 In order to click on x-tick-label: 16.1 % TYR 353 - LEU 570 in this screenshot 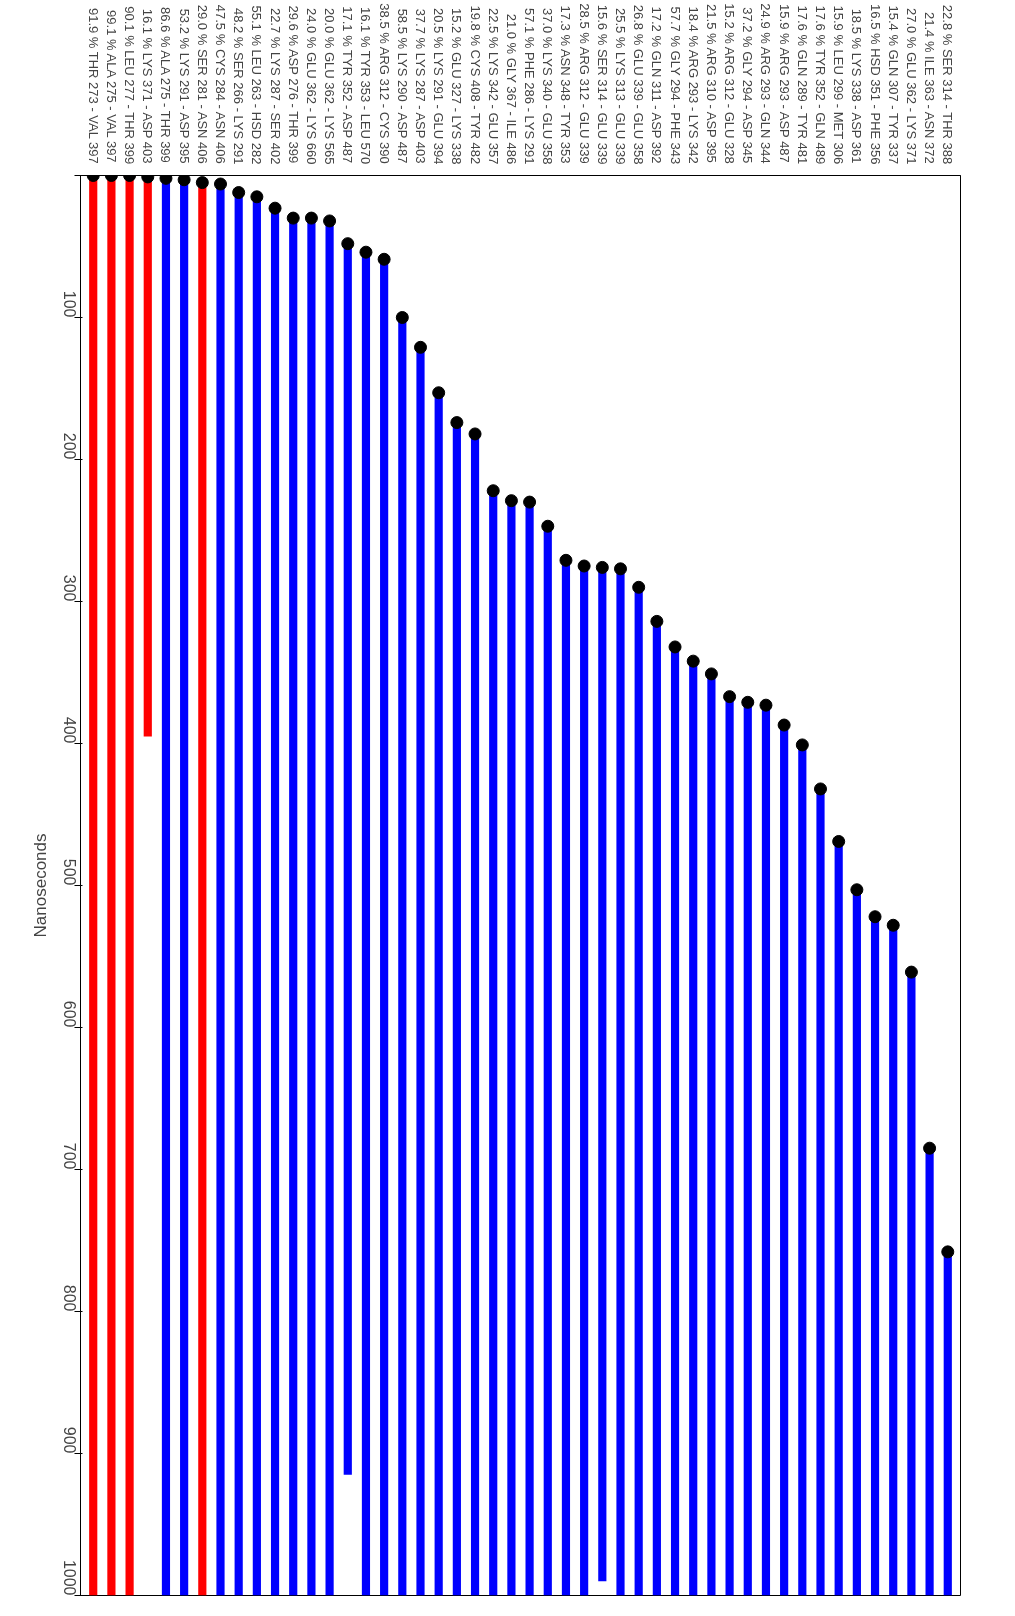, I will do `click(366, 85)`.